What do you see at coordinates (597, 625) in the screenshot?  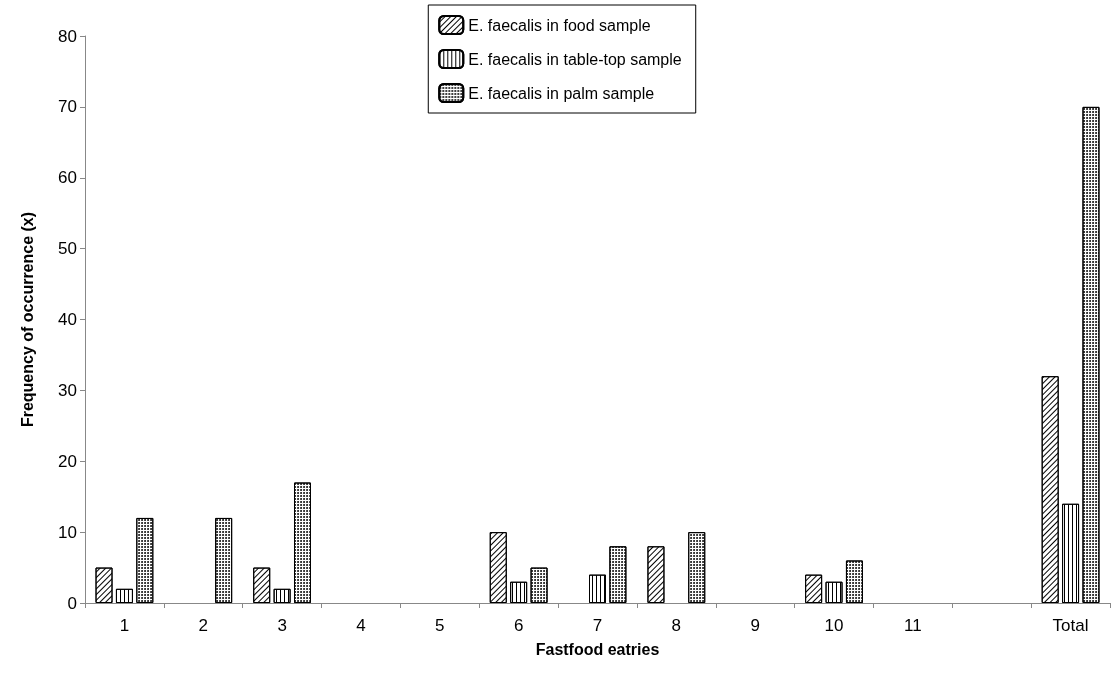 I see `x-tick-label: 7` at bounding box center [597, 625].